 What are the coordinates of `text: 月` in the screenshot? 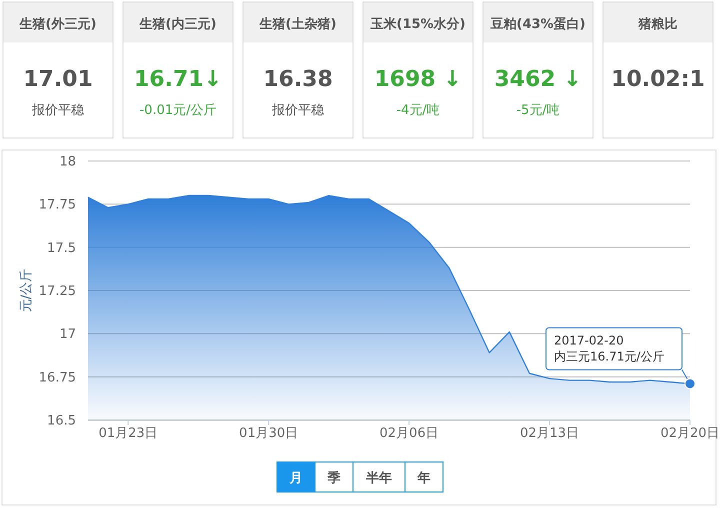 It's located at (295, 478).